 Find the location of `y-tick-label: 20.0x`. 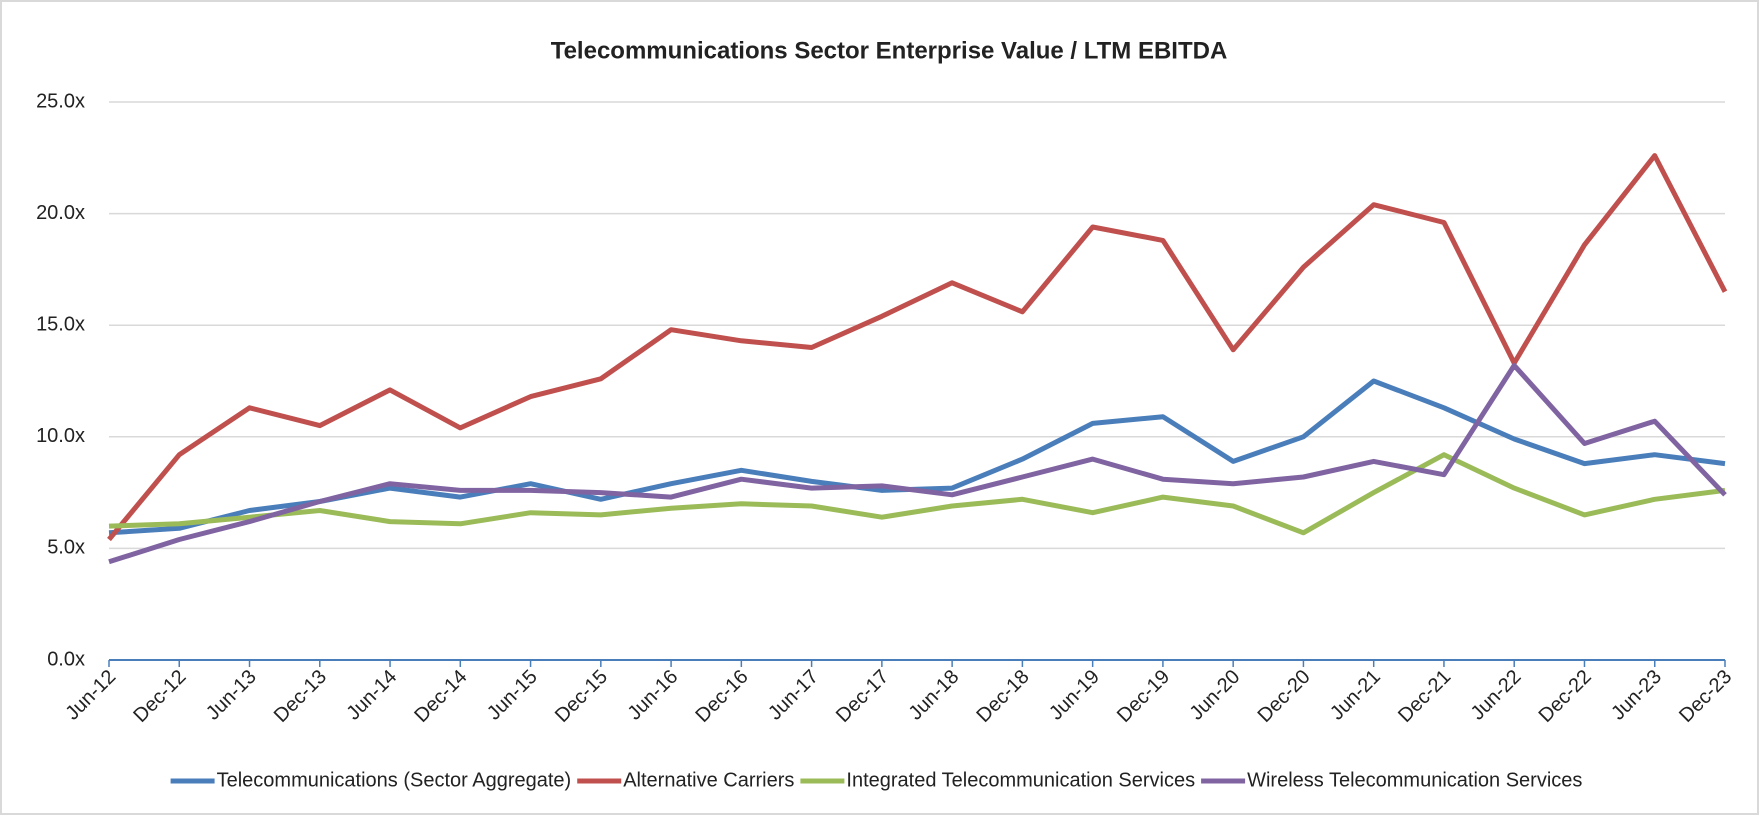

y-tick-label: 20.0x is located at coordinates (60, 213).